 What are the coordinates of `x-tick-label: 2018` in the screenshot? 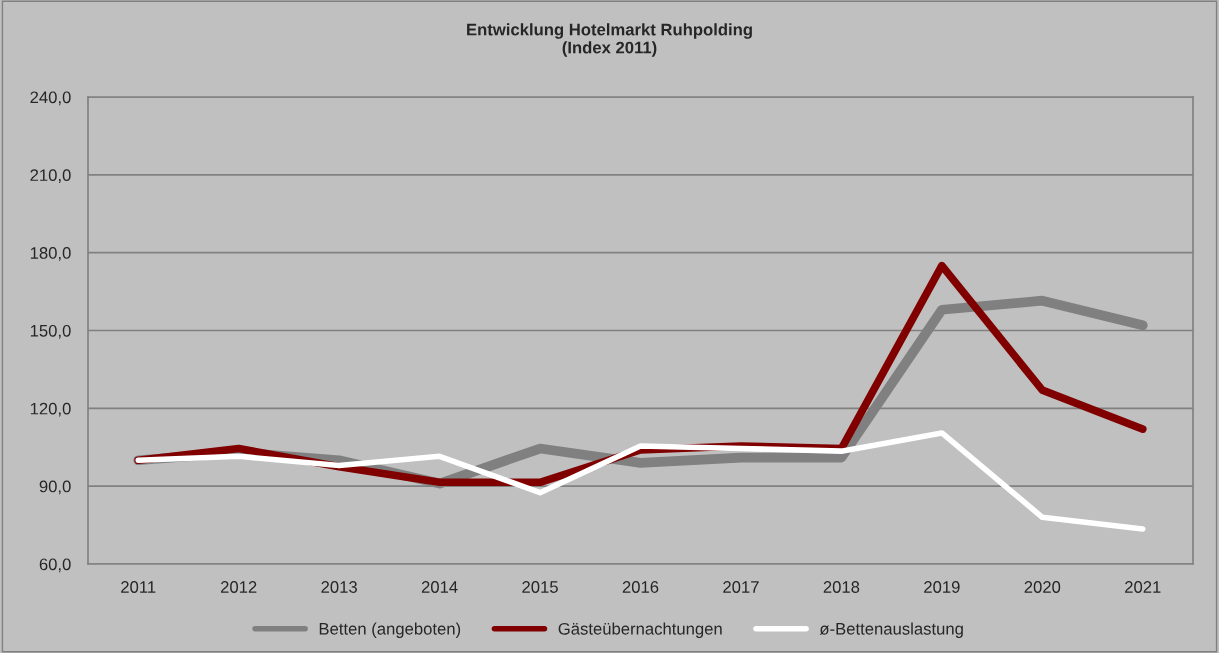 It's located at (841, 587).